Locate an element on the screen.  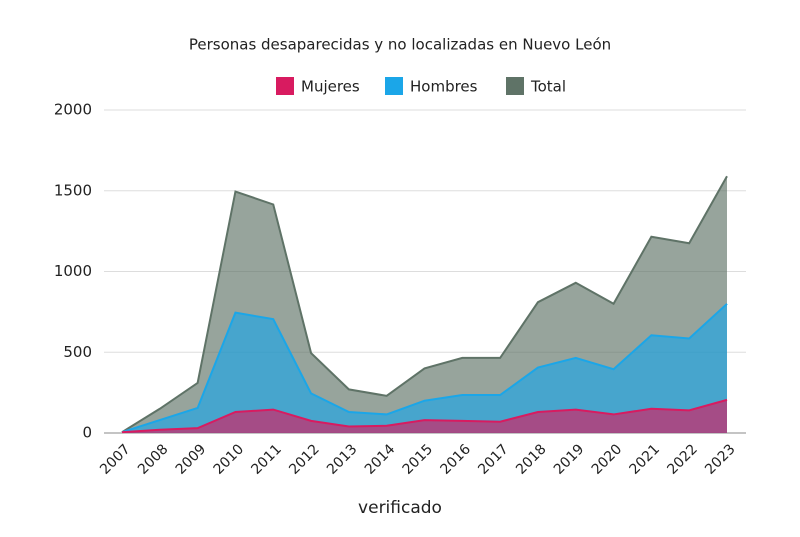
y-tick-label: 500 is located at coordinates (77, 352).